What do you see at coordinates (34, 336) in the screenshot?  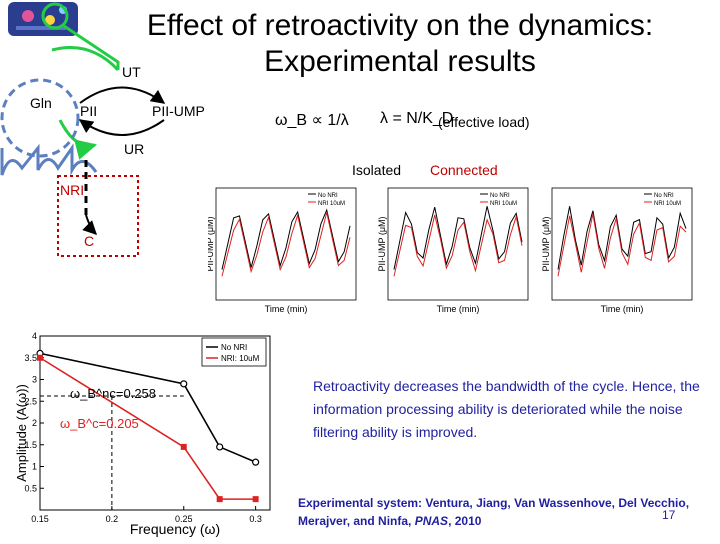 I see `y-tick-label: 4` at bounding box center [34, 336].